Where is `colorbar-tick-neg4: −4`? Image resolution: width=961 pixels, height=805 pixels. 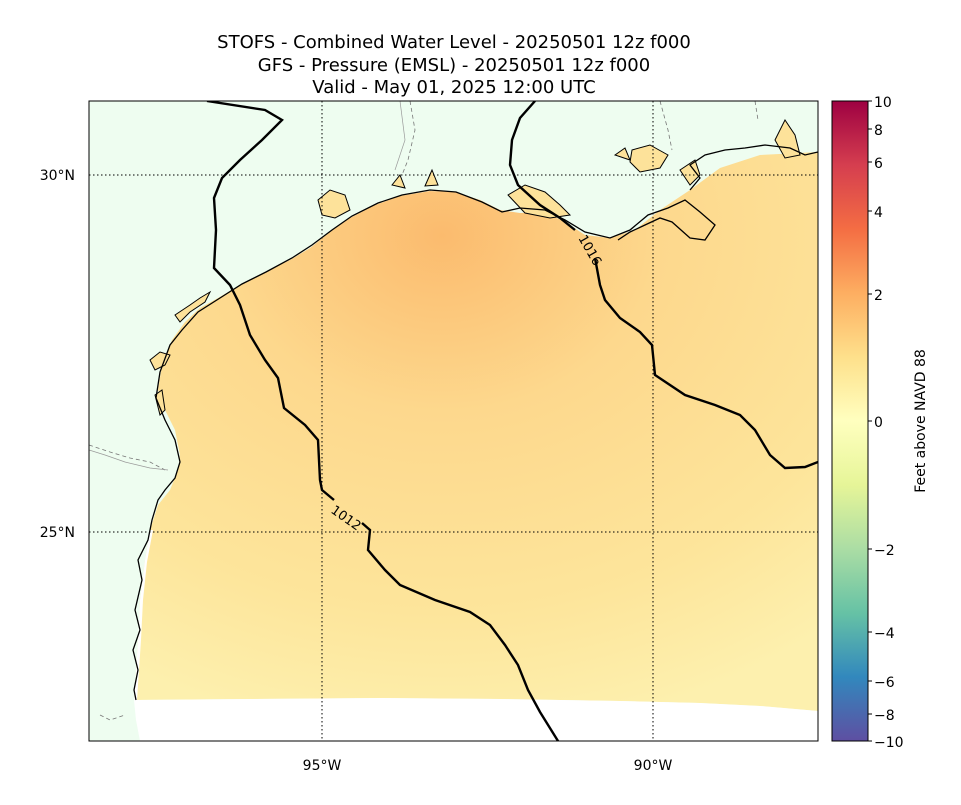 colorbar-tick-neg4: −4 is located at coordinates (884, 634).